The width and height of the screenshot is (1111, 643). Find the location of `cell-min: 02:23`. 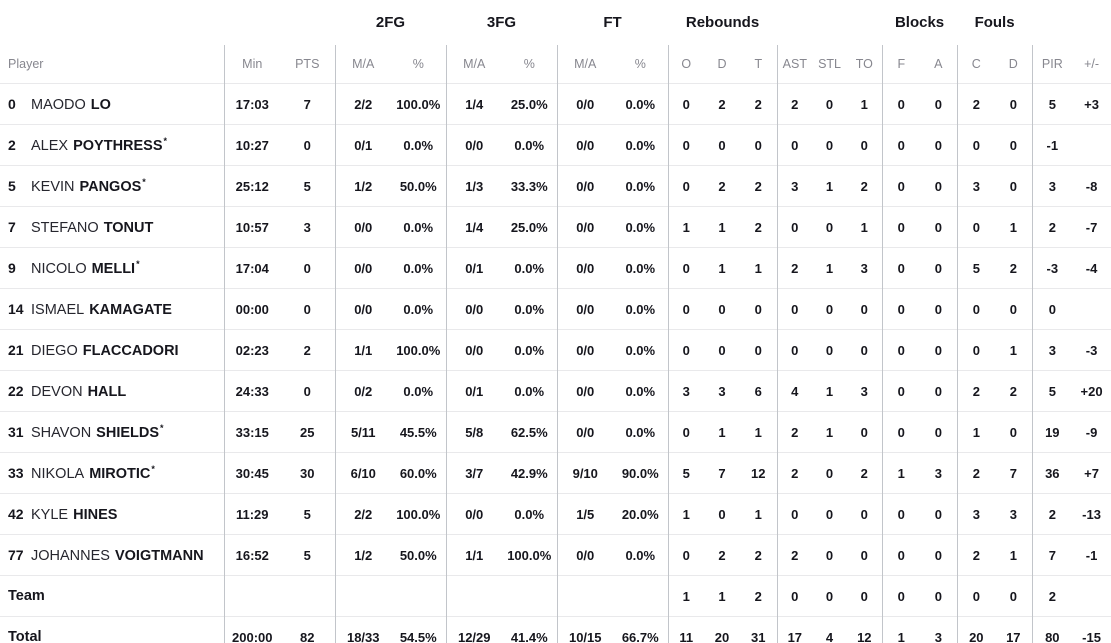

cell-min: 02:23 is located at coordinates (251, 350).